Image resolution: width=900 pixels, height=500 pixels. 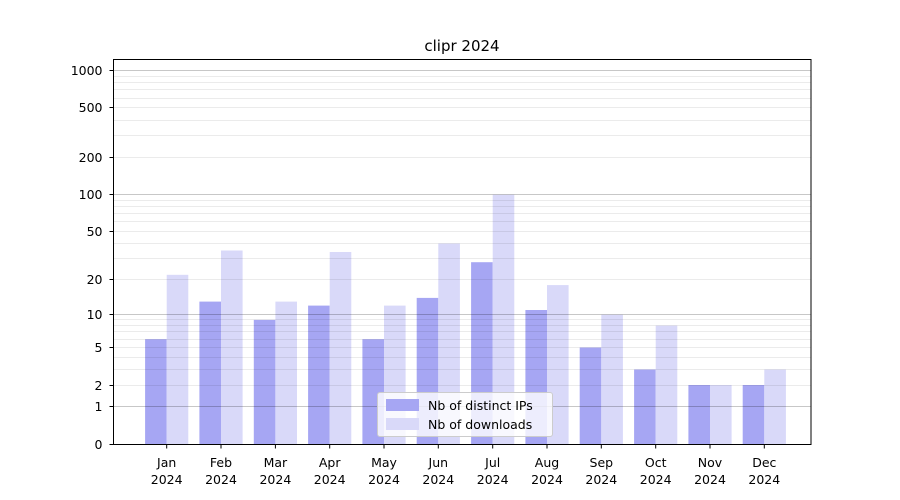 I want to click on legend-item-distinct-ips: Nb of distinct IPs, so click(x=465, y=405).